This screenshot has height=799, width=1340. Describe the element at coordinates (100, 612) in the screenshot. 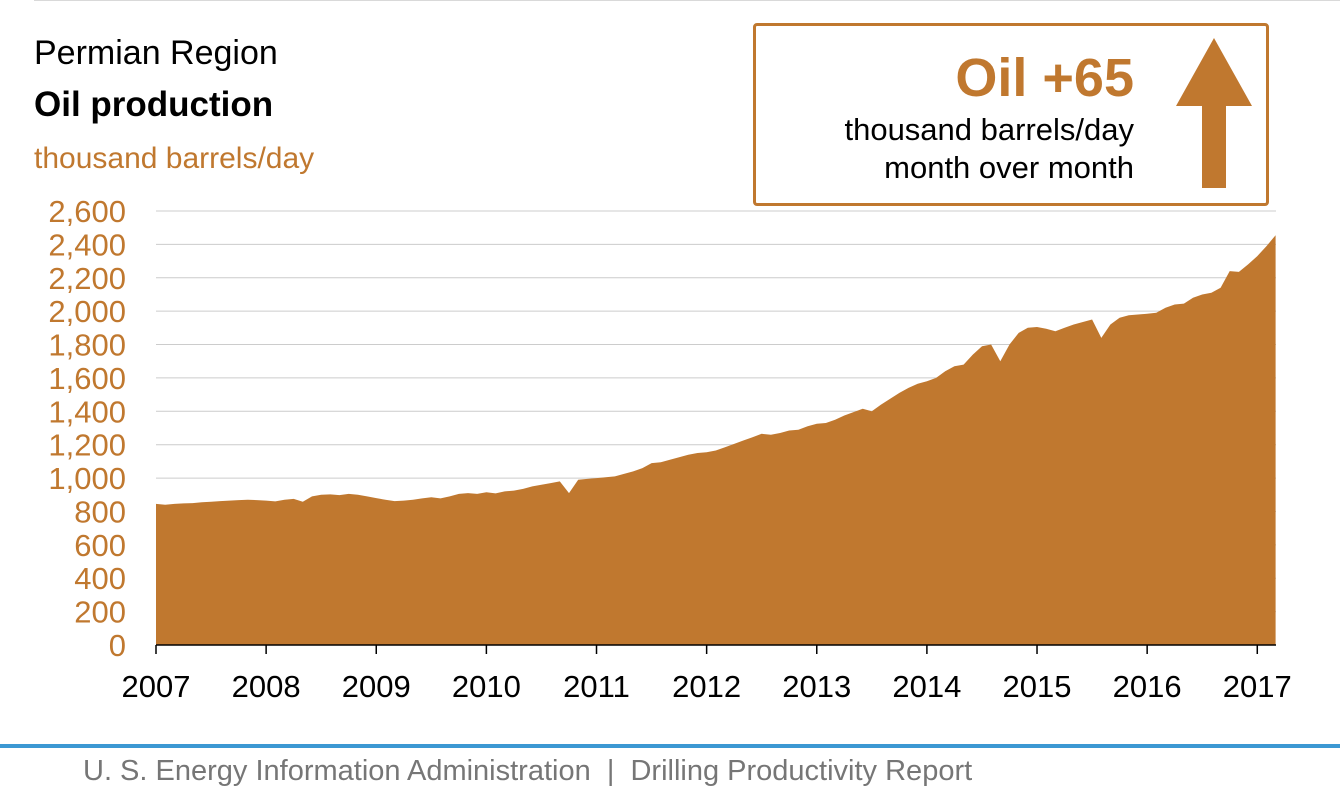

I see `y-tick-label: 200` at that location.